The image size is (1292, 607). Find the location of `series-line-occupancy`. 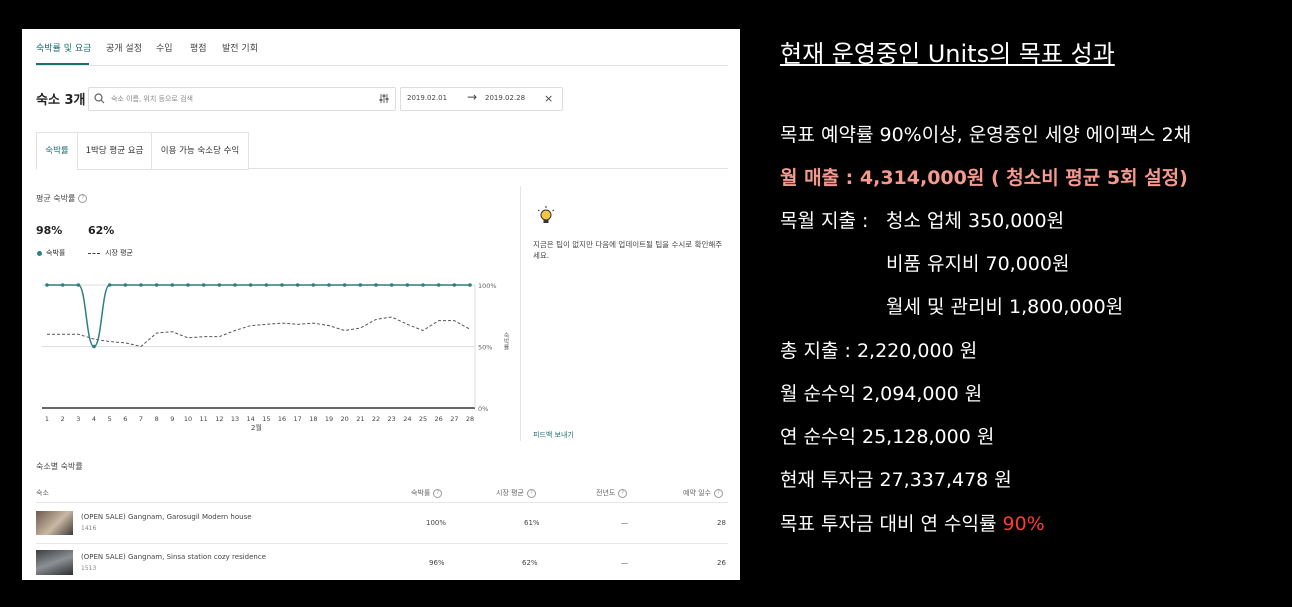

series-line-occupancy is located at coordinates (258, 316).